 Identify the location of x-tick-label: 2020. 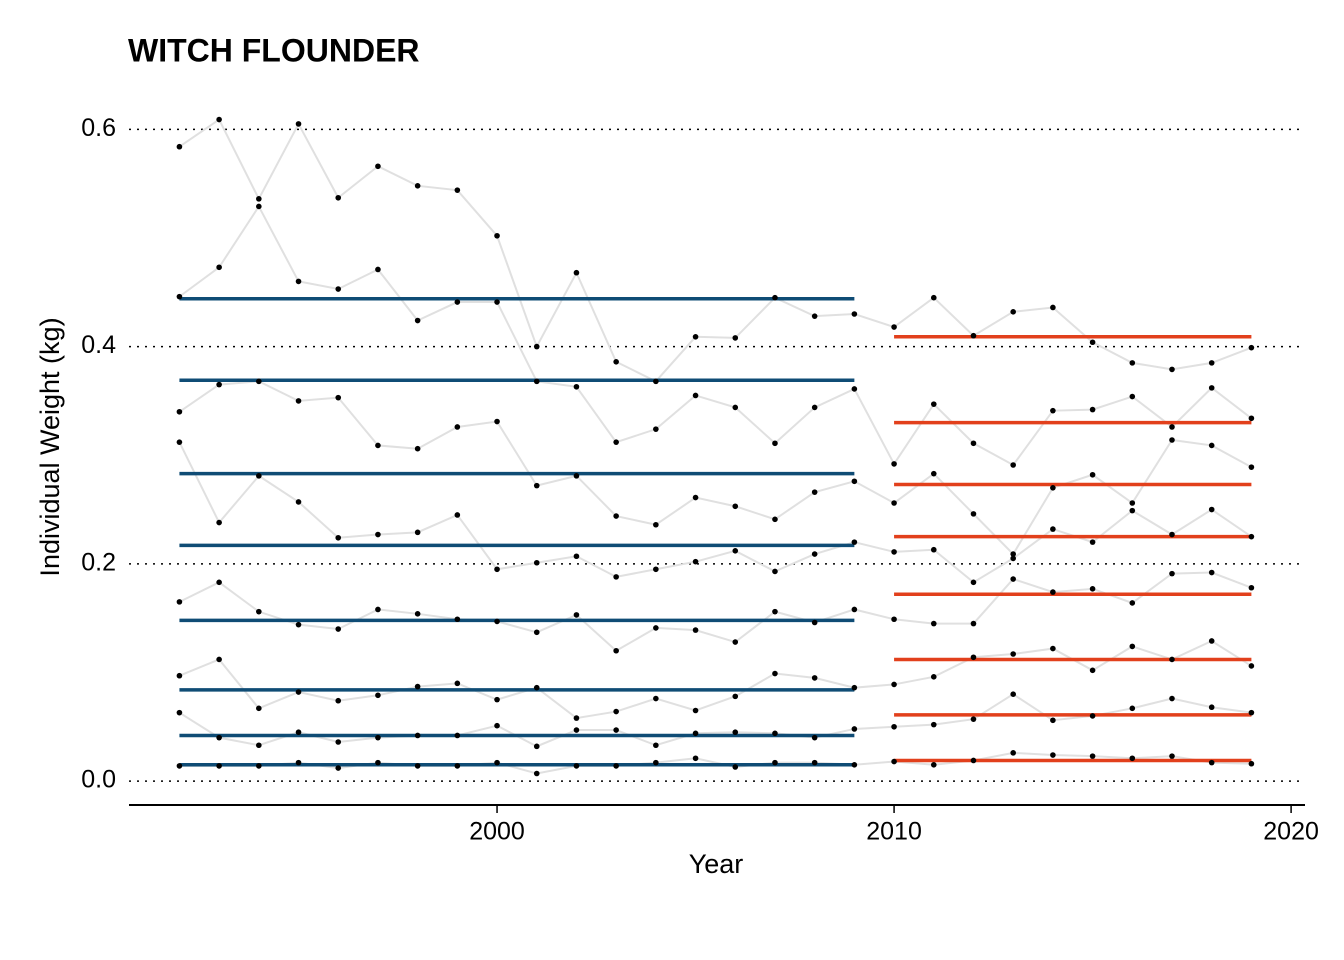
(1291, 832).